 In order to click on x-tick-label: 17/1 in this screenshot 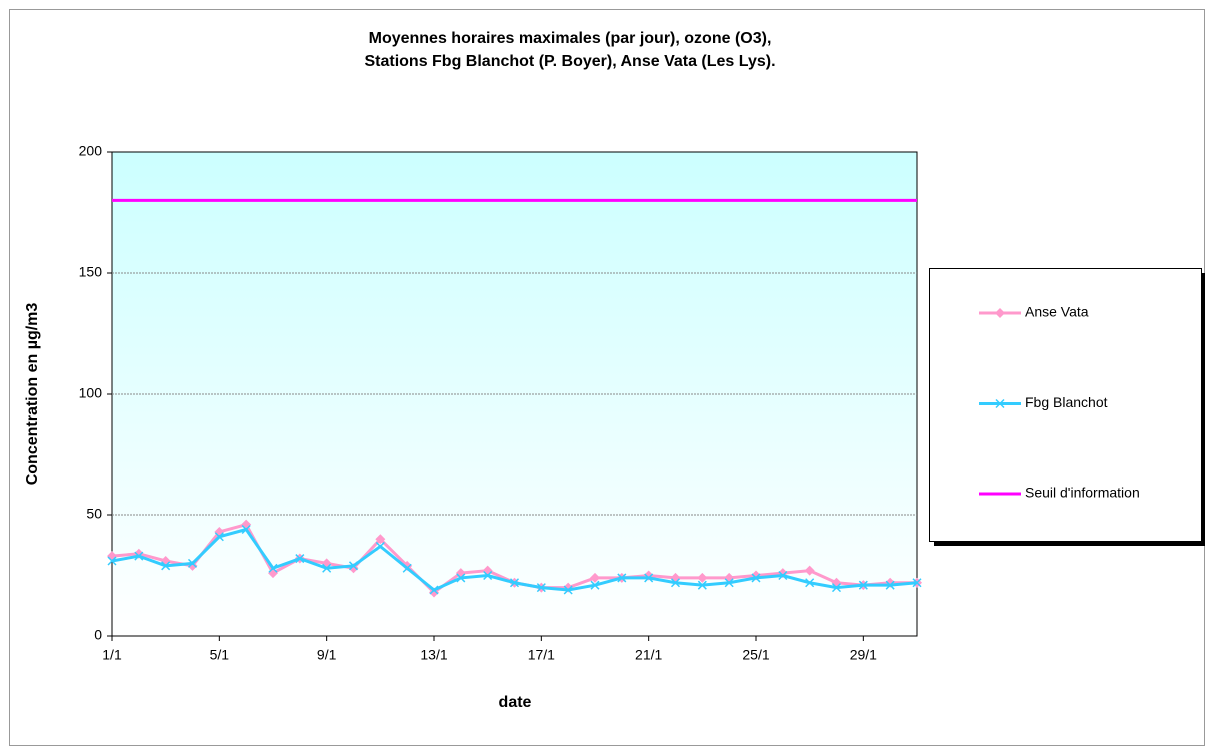, I will do `click(541, 655)`.